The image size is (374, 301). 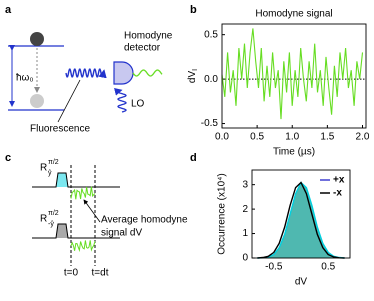 I want to click on x-tick-label: 1.0, so click(x=292, y=137).